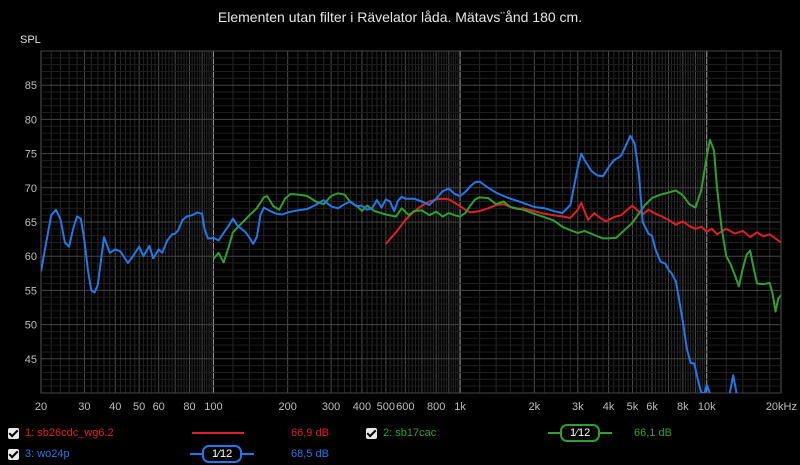 This screenshot has height=465, width=800. I want to click on legend-item-sb26cdc: 1: sb26cdc_wg6.2, so click(61, 433).